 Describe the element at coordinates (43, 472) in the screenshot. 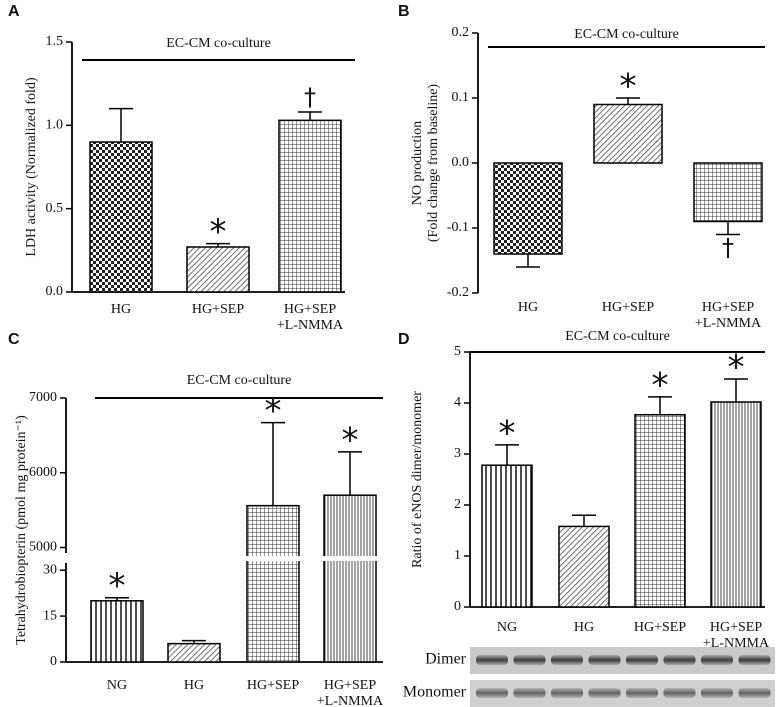

I see `y-tick-label: 6000` at that location.